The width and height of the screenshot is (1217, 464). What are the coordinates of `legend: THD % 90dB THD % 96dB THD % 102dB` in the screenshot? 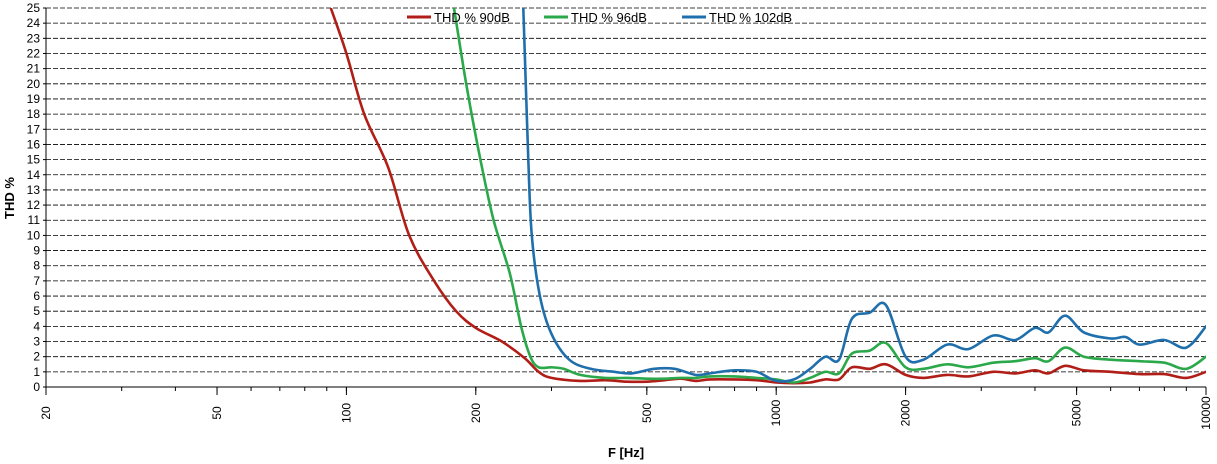 It's located at (599, 17).